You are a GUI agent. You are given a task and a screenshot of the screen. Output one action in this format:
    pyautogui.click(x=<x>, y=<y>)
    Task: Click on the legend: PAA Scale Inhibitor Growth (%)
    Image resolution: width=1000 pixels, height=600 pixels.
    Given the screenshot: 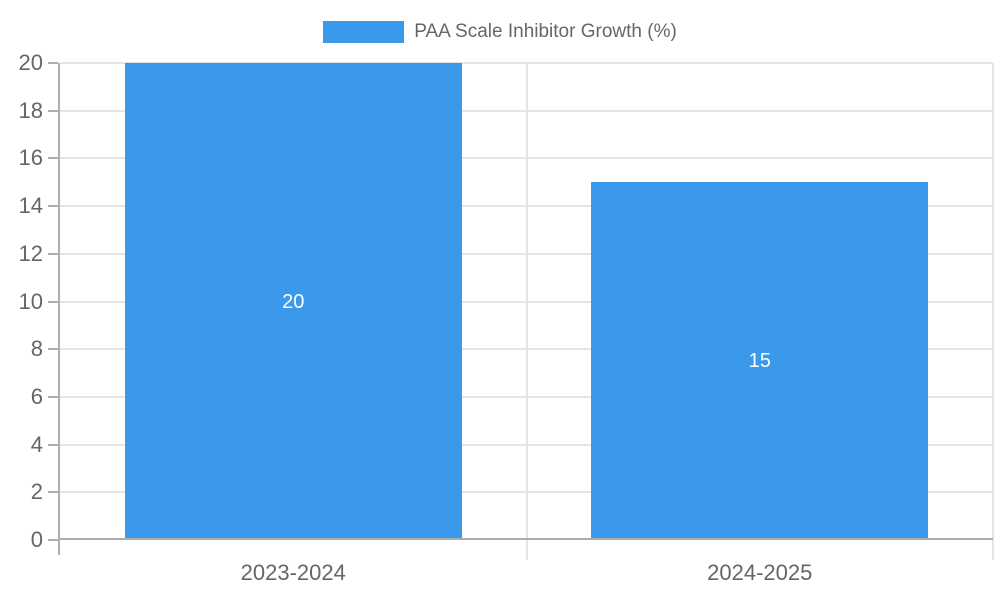 What is the action you would take?
    pyautogui.click(x=500, y=32)
    